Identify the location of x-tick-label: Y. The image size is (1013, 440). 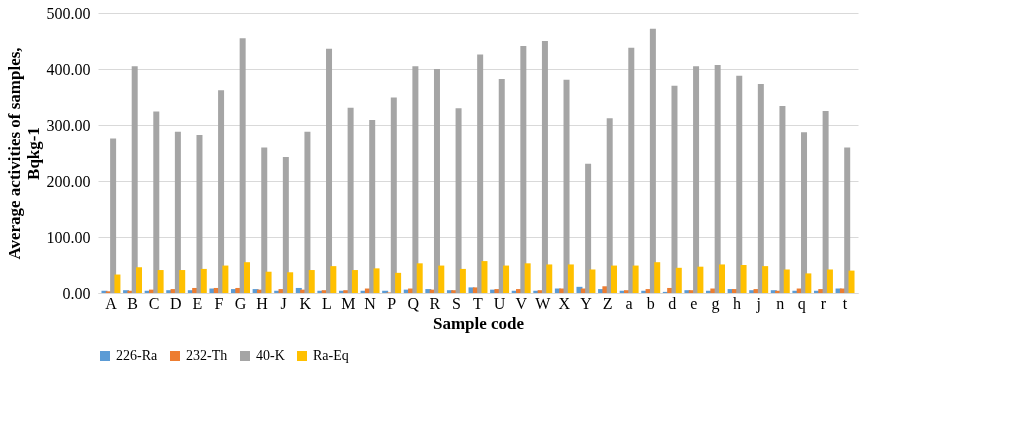
(586, 303).